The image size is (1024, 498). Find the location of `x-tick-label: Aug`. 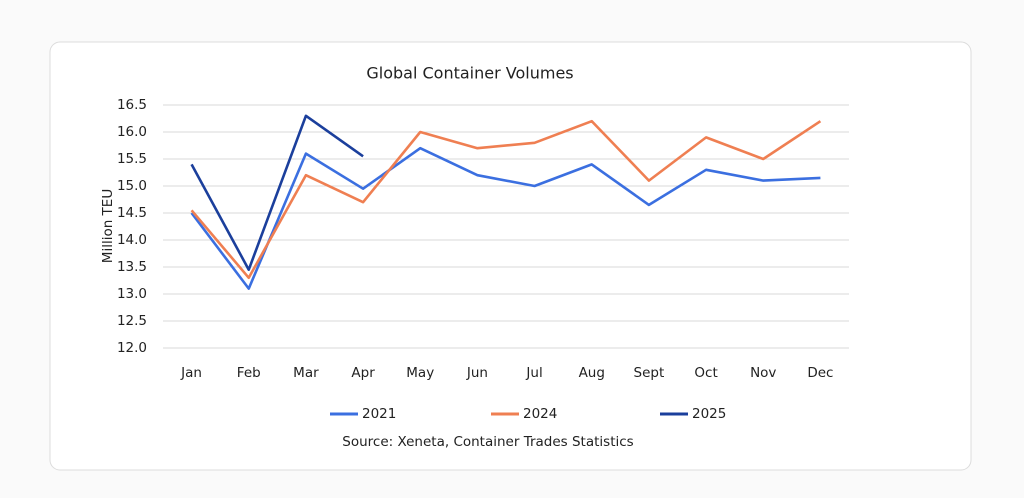

x-tick-label: Aug is located at coordinates (592, 373).